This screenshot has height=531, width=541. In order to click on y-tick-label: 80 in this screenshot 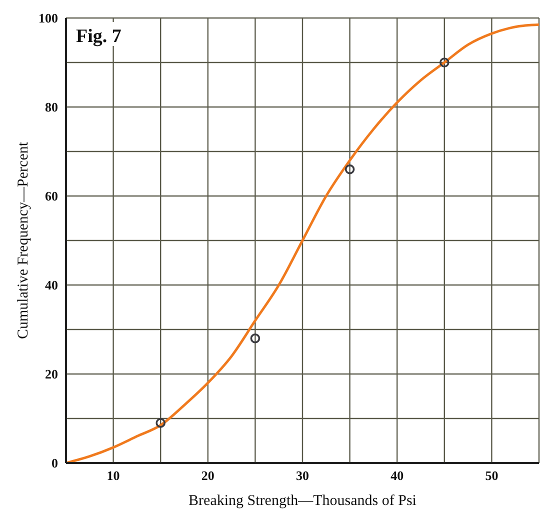, I will do `click(51, 107)`.